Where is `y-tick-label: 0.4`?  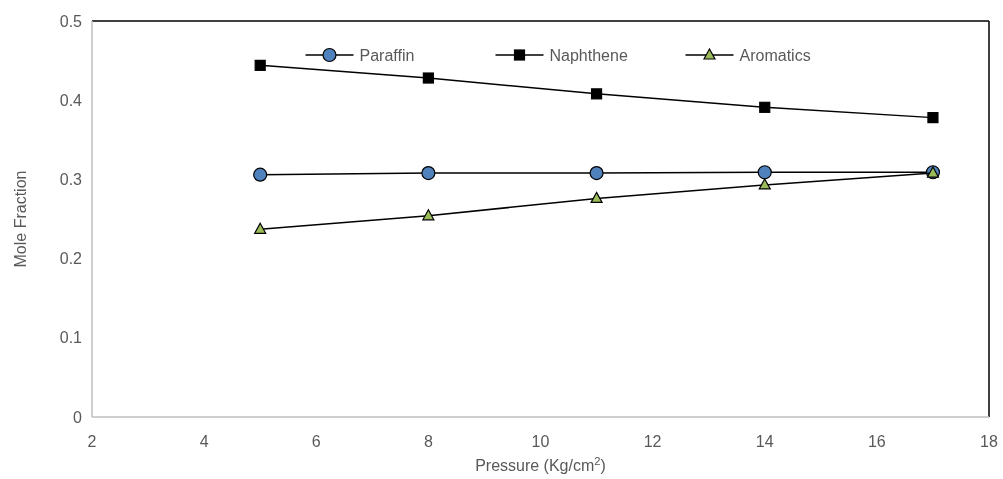
y-tick-label: 0.4 is located at coordinates (71, 100).